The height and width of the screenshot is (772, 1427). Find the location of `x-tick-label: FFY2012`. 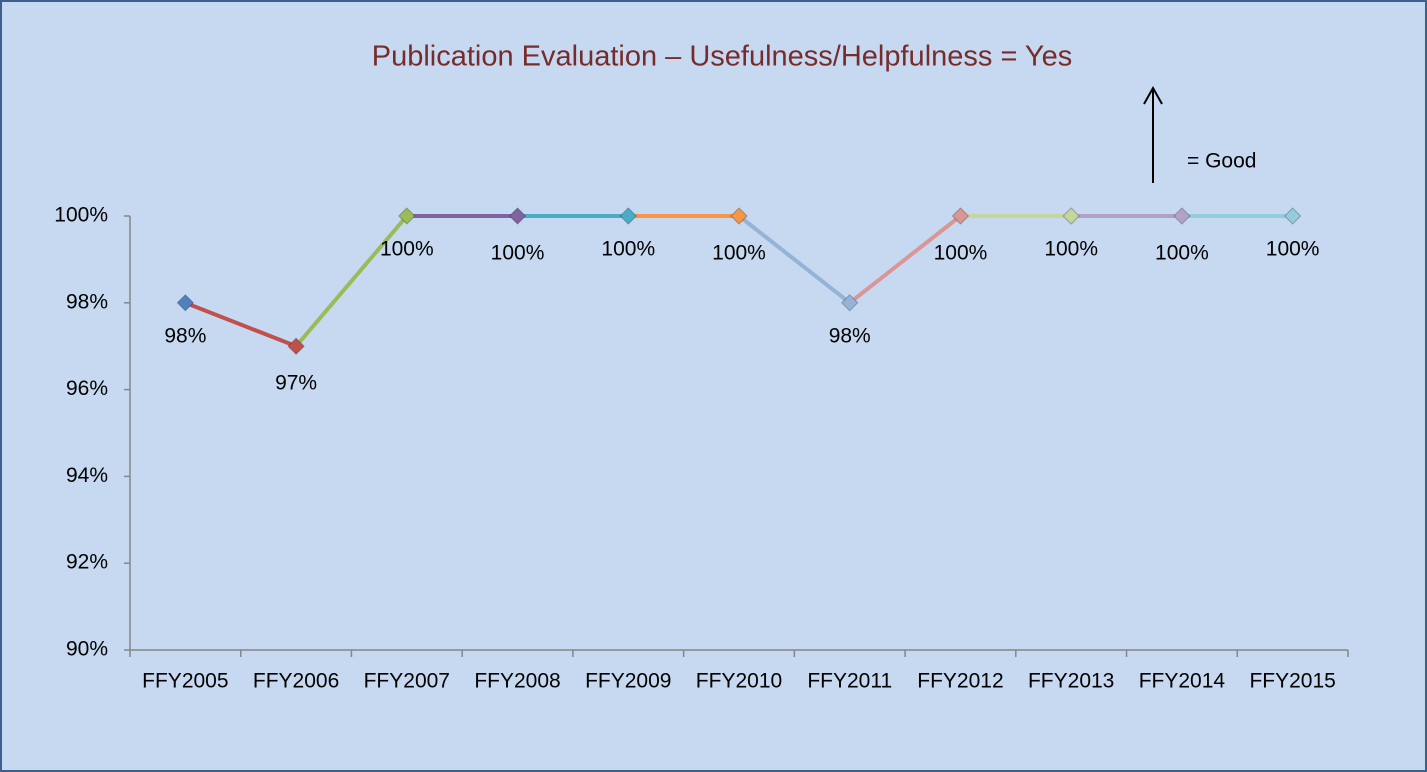

x-tick-label: FFY2012 is located at coordinates (960, 681).